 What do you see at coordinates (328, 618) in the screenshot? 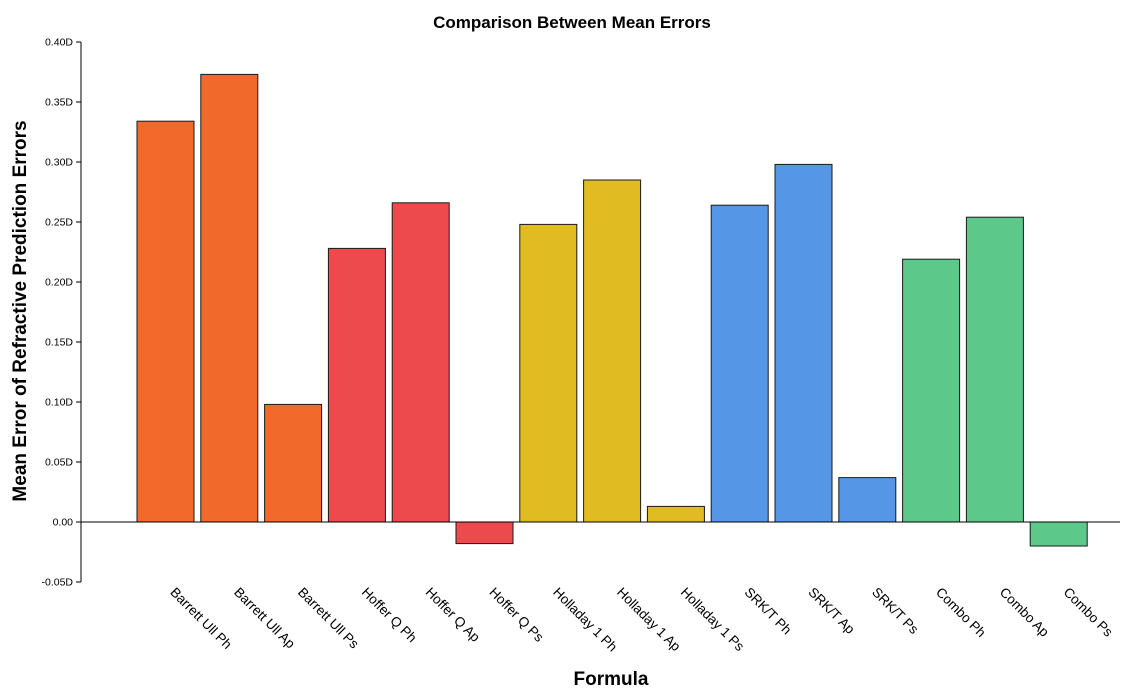
I see `x-tick-label: Barrett Ull Ps` at bounding box center [328, 618].